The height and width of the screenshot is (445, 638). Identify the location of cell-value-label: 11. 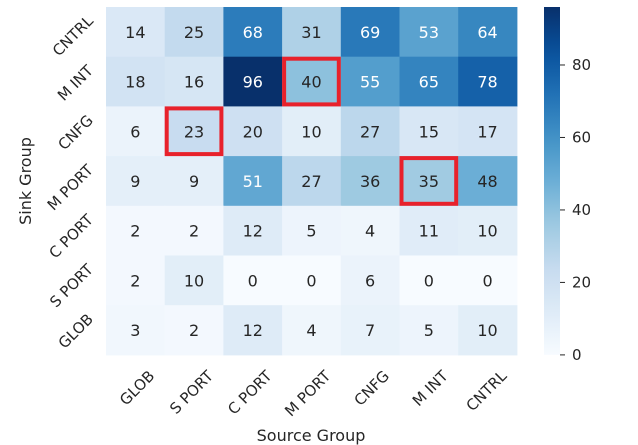
(429, 231).